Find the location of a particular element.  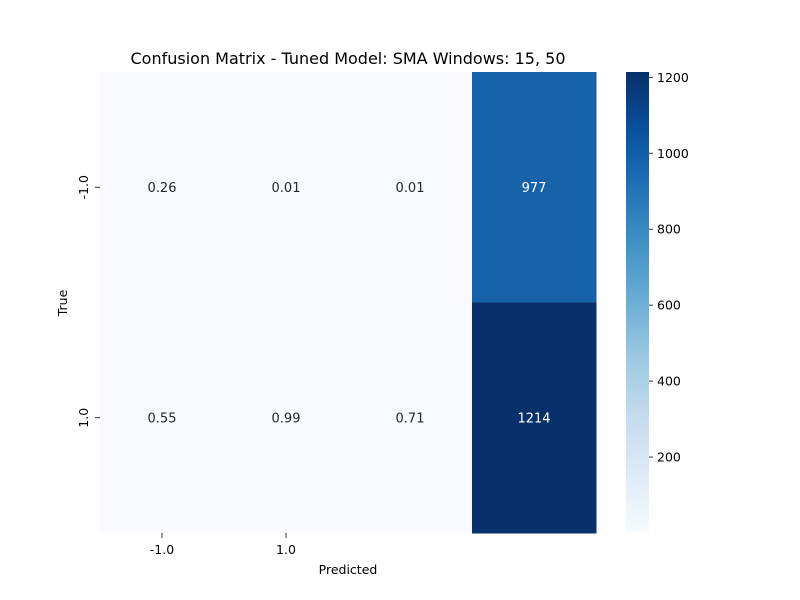

cell-value-label: 0.71 is located at coordinates (410, 418).